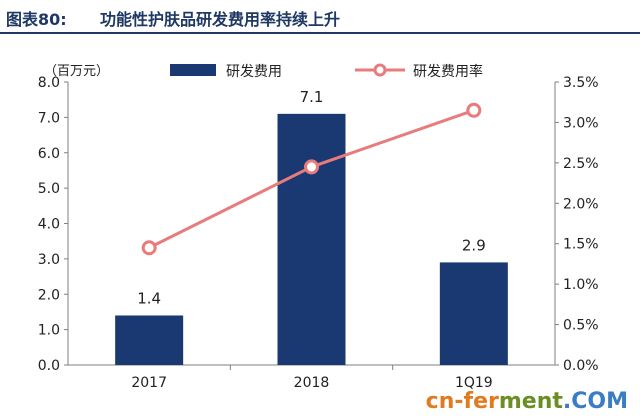  I want to click on legend-swatch-marker, so click(380, 70).